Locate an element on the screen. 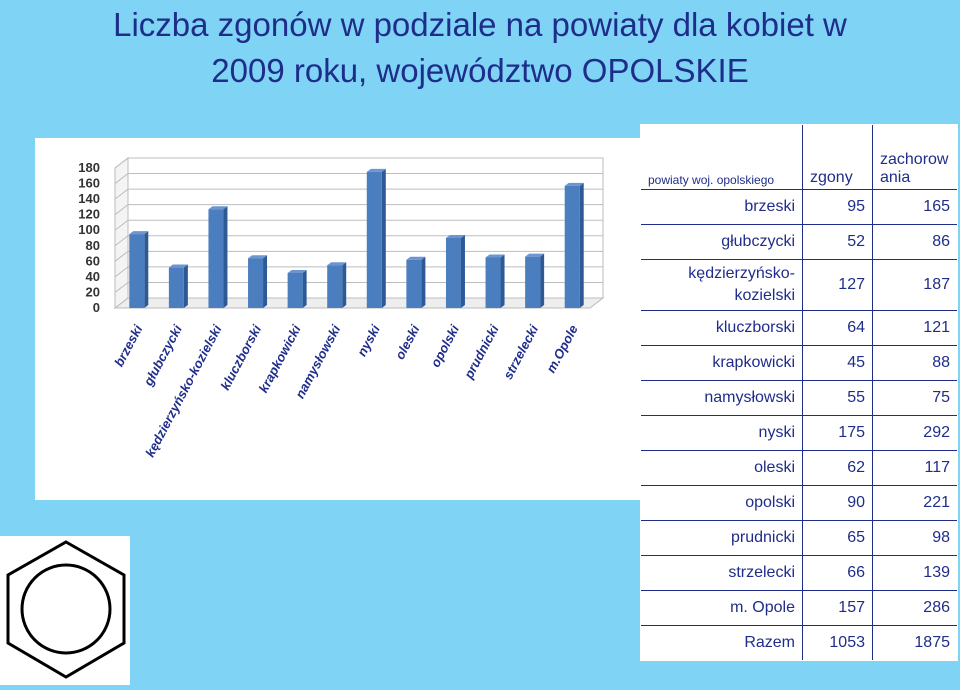 This screenshot has width=960, height=690. cell-zachorowania: 187 is located at coordinates (914, 285).